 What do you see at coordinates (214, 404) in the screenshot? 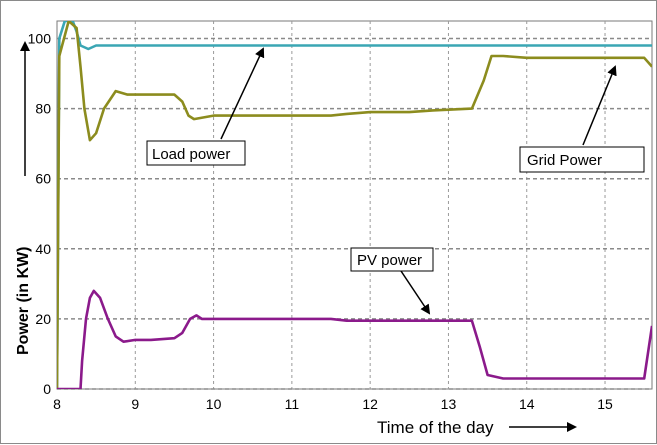
I see `x-tick-label: 10` at bounding box center [214, 404].